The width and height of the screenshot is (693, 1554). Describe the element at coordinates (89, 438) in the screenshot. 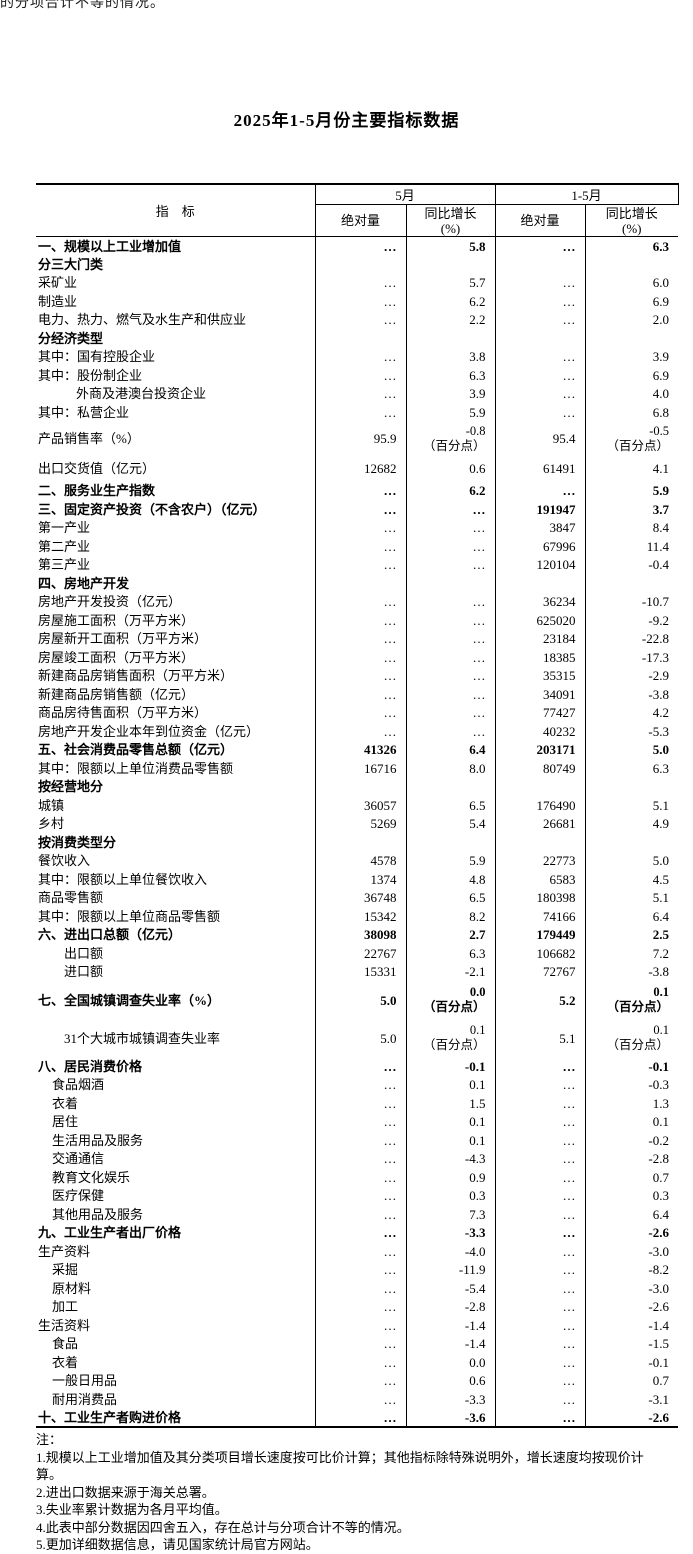

I see `indicator-label: 产品销售率（%）` at that location.